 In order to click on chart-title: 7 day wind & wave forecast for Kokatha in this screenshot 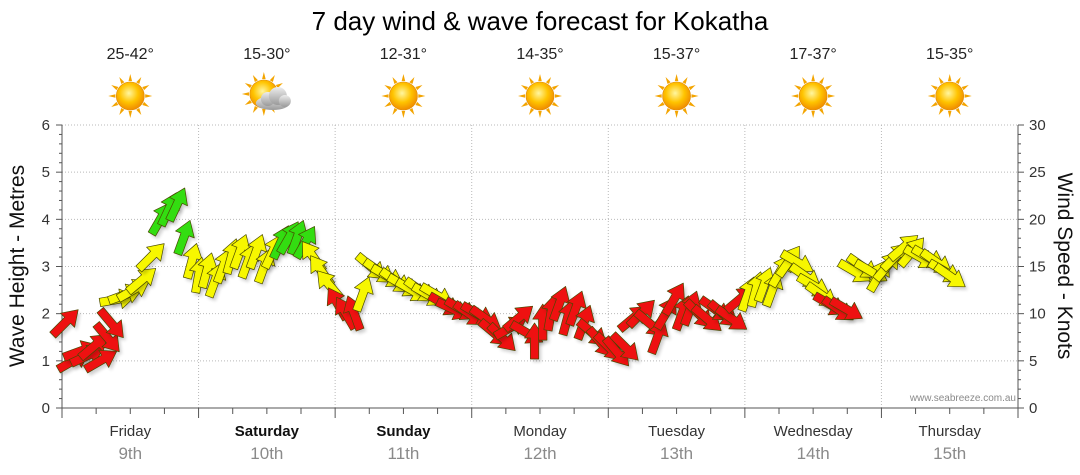, I will do `click(540, 21)`.